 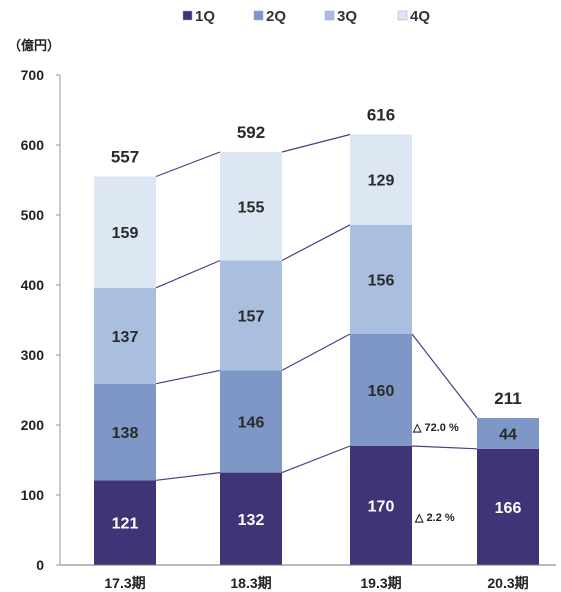 I want to click on data-label-1Q: 166, so click(x=508, y=508).